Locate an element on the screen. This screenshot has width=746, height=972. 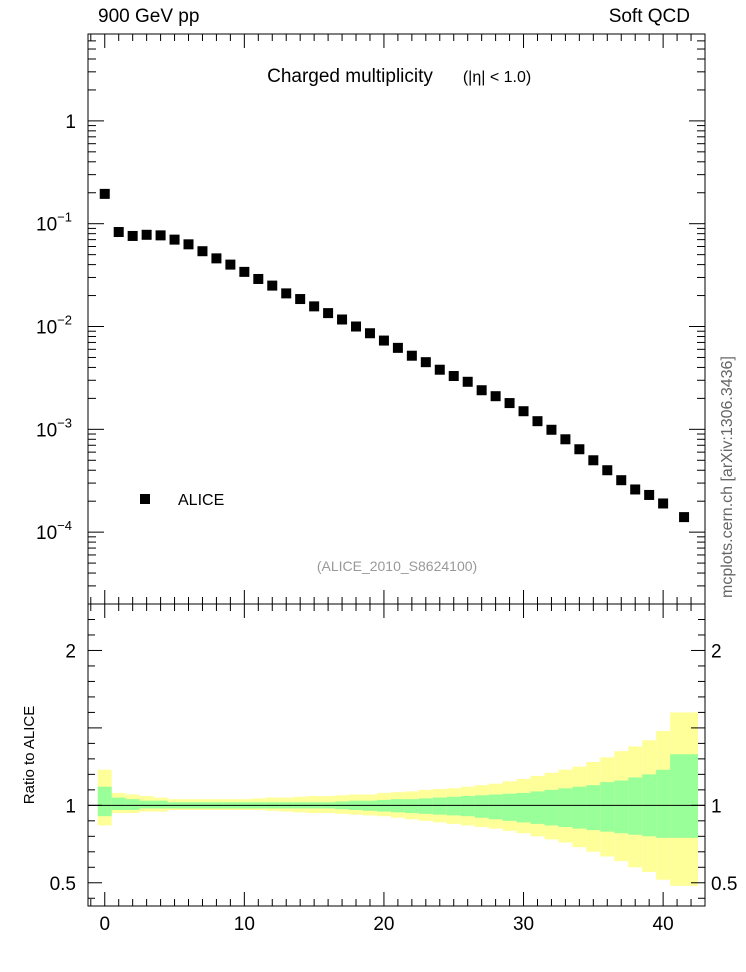
x-tick-label: 0 is located at coordinates (104, 924).